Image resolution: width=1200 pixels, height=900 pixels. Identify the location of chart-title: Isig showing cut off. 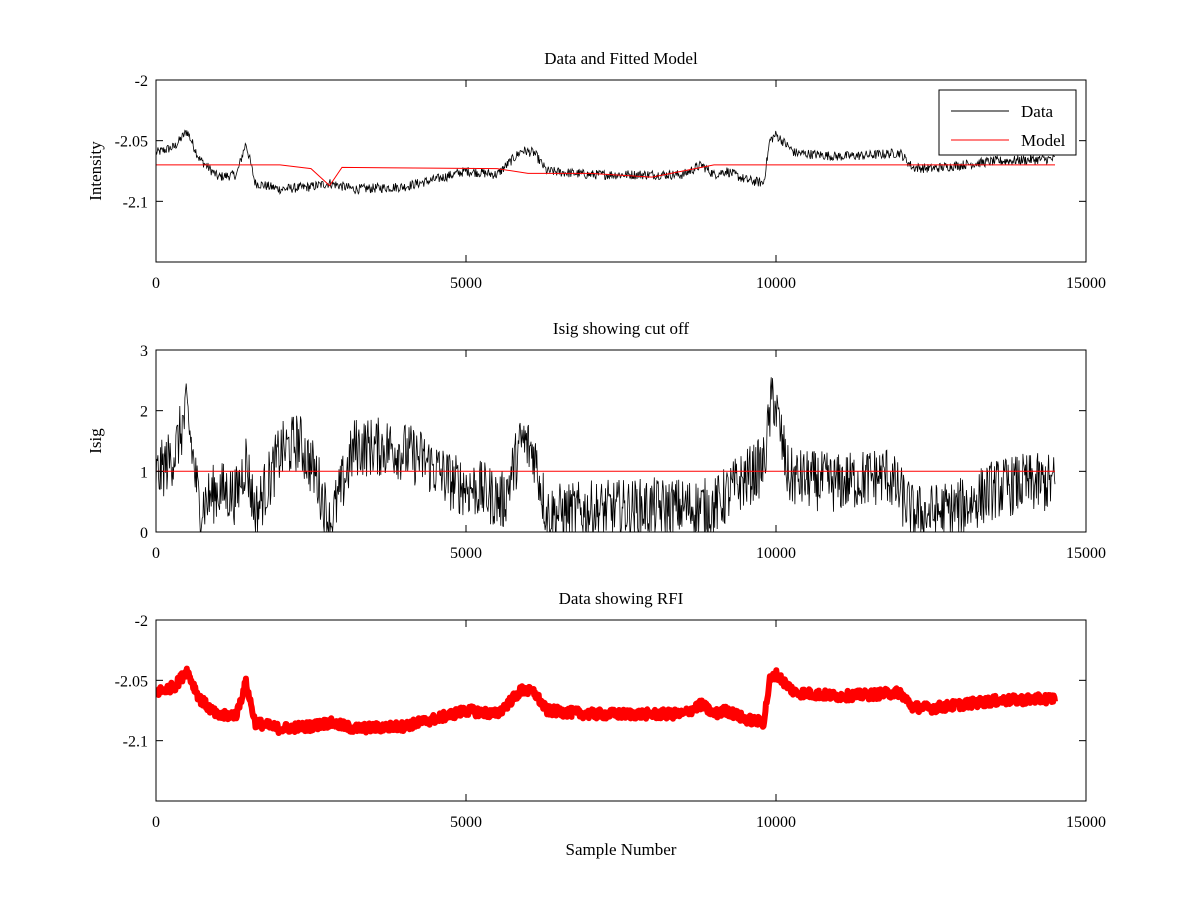
(621, 328).